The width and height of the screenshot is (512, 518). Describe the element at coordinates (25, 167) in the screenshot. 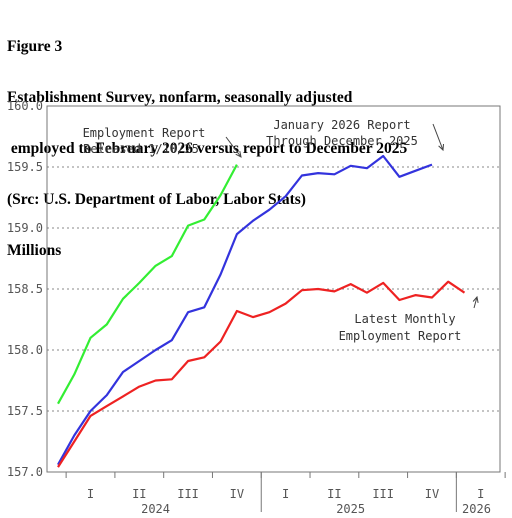

I see `y-tick-label: 159.5` at that location.